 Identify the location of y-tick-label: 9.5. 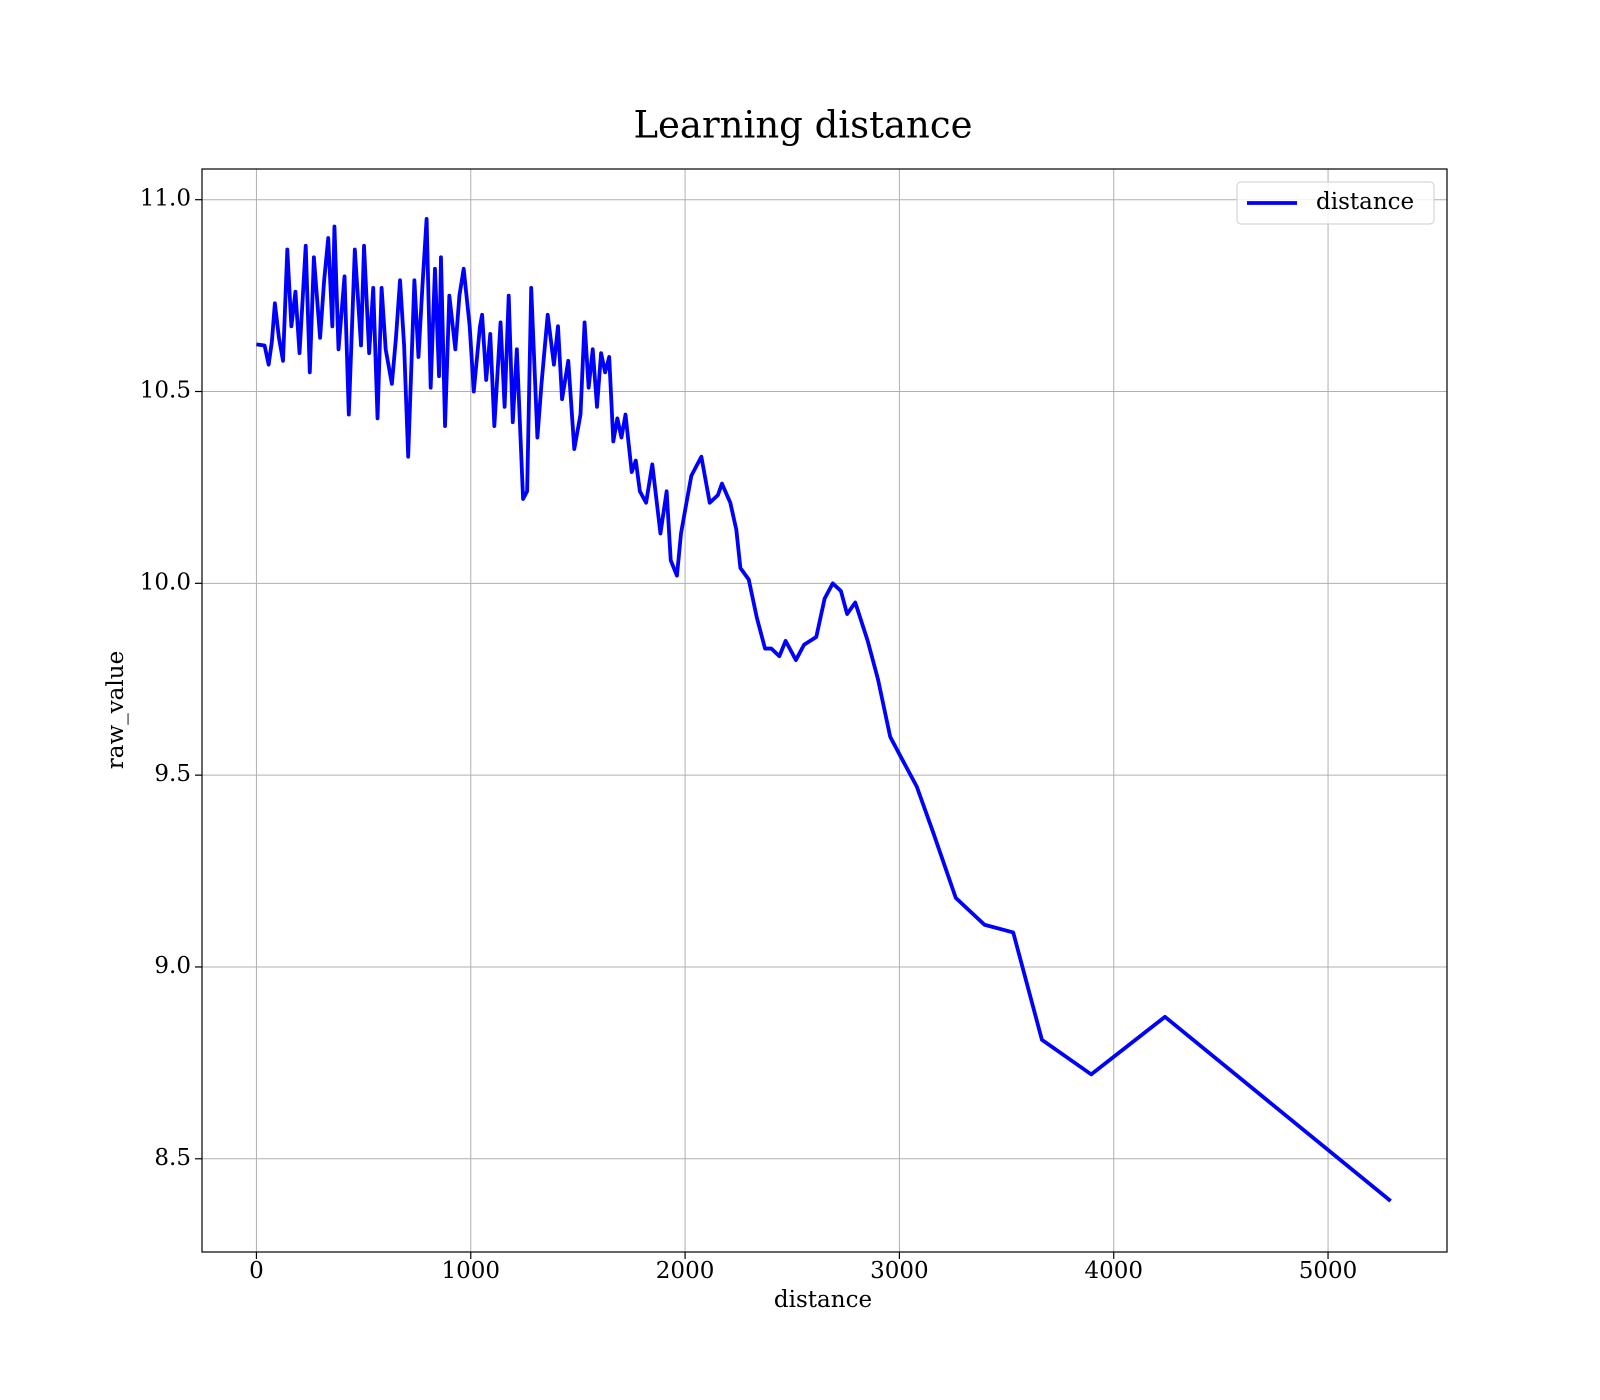
(172, 774).